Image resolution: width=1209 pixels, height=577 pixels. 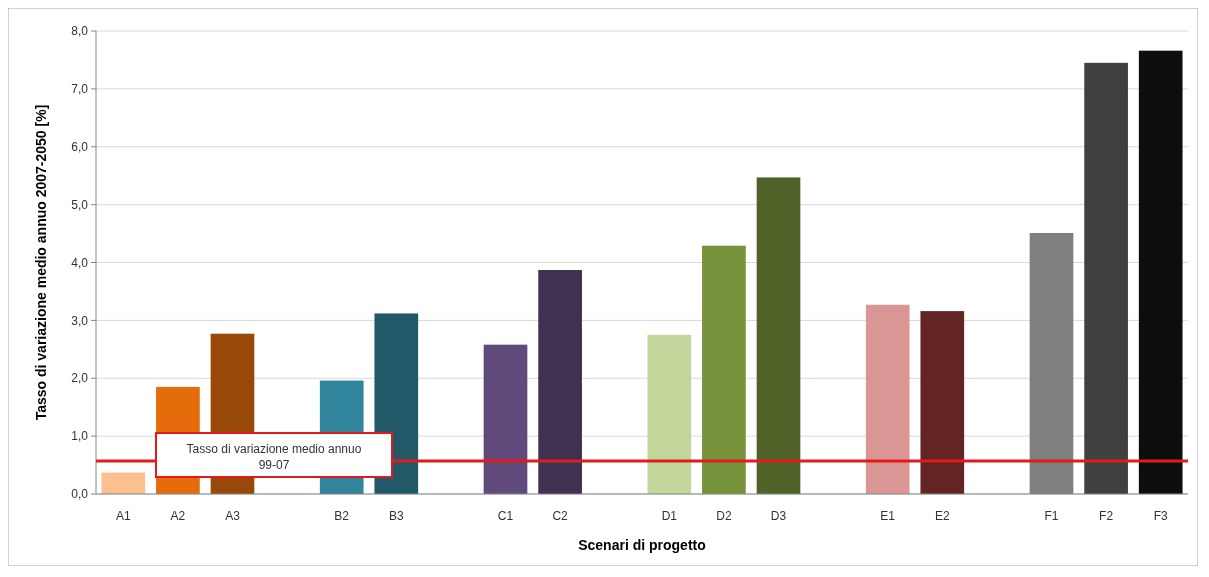 What do you see at coordinates (724, 516) in the screenshot?
I see `x-tick-label: D2` at bounding box center [724, 516].